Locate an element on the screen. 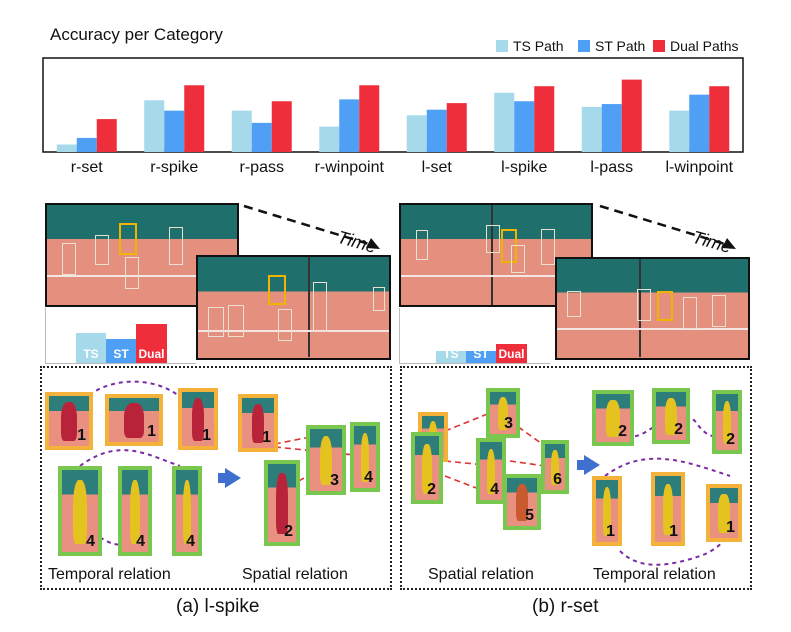  left-temporal-label: Temporal relation is located at coordinates (109, 574).